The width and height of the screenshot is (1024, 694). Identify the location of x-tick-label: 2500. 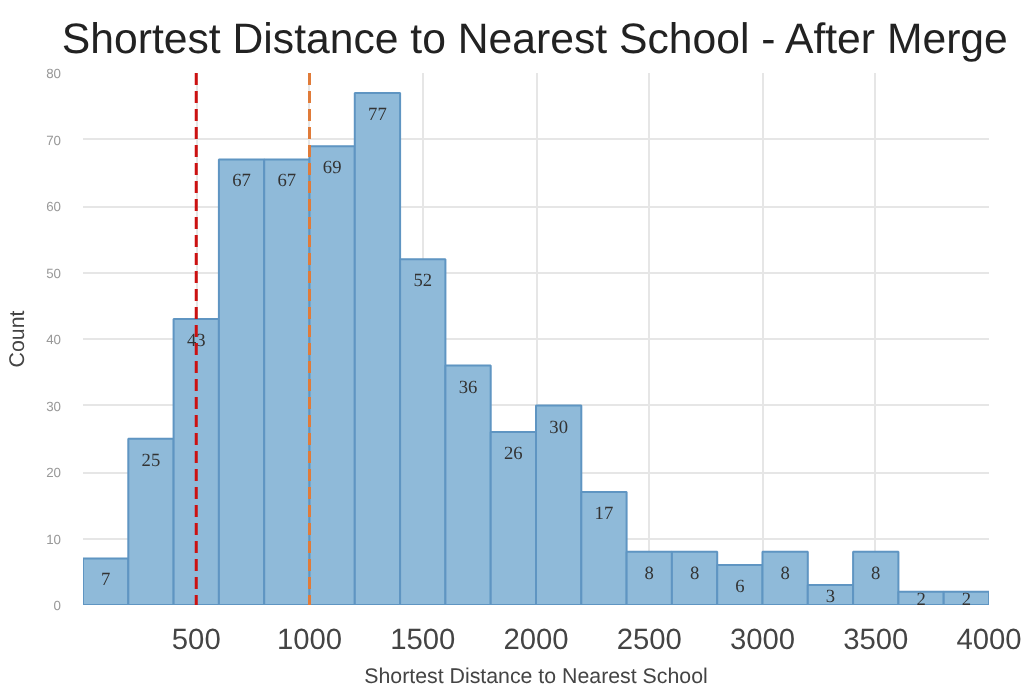
(649, 641).